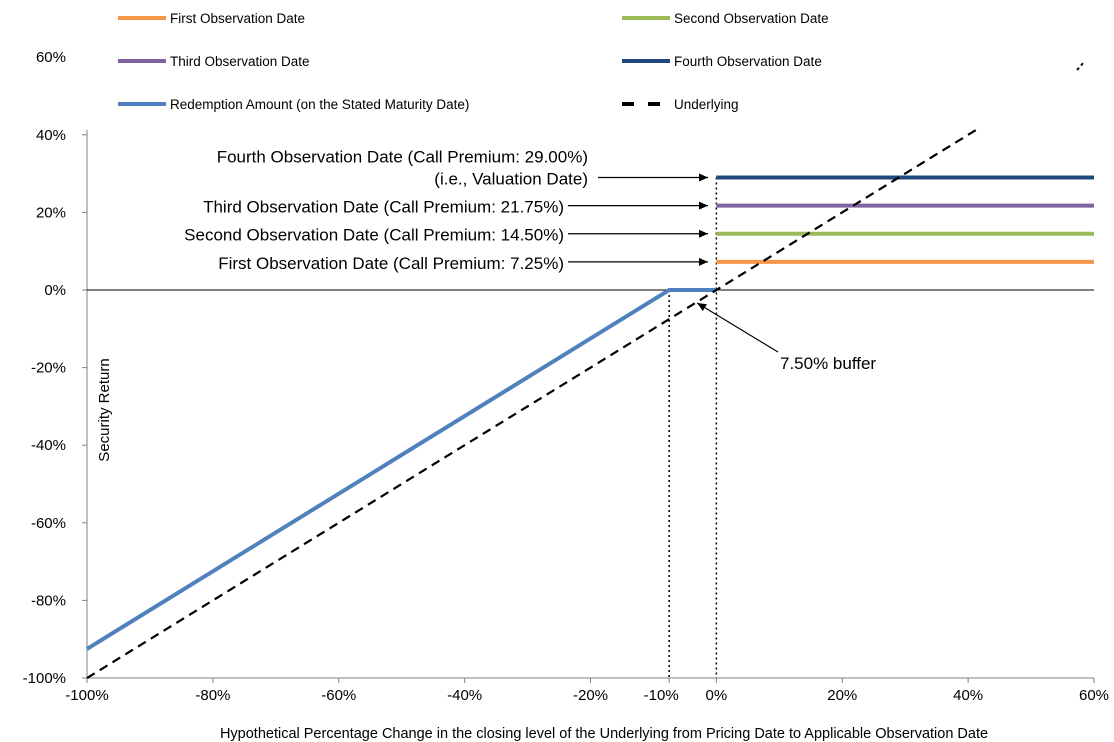  I want to click on x-tick-label: -10%, so click(661, 695).